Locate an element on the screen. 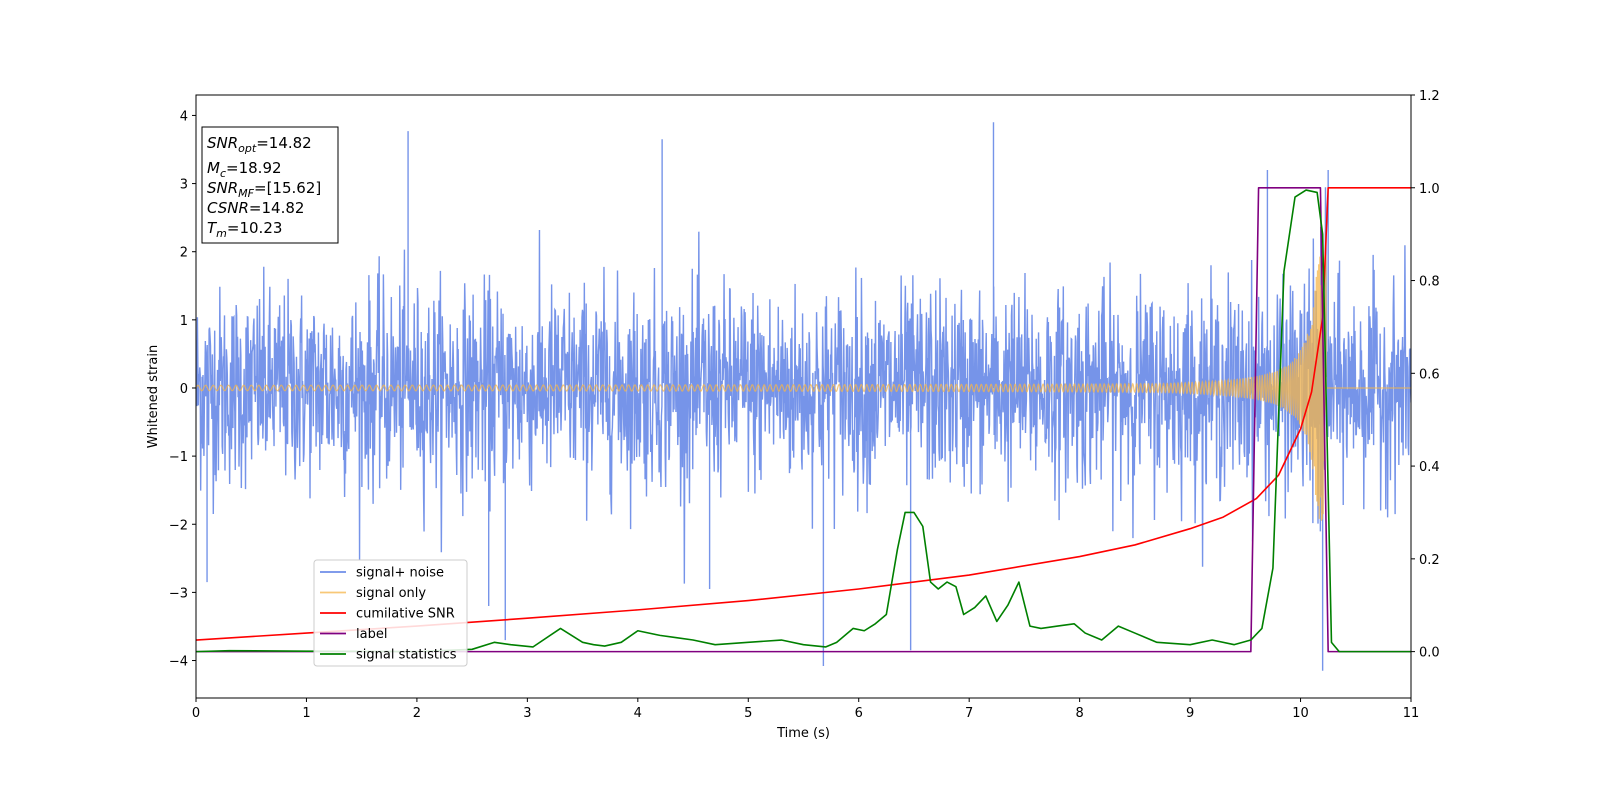 The width and height of the screenshot is (1600, 800). y-axis-ticks: −4 −3 −2 −1 0 1 2 3 4 is located at coordinates (182, 389).